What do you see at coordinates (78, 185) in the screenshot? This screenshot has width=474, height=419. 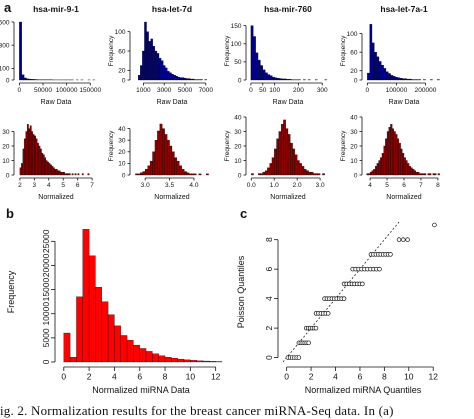 I see `x-tick-label: 6` at bounding box center [78, 185].